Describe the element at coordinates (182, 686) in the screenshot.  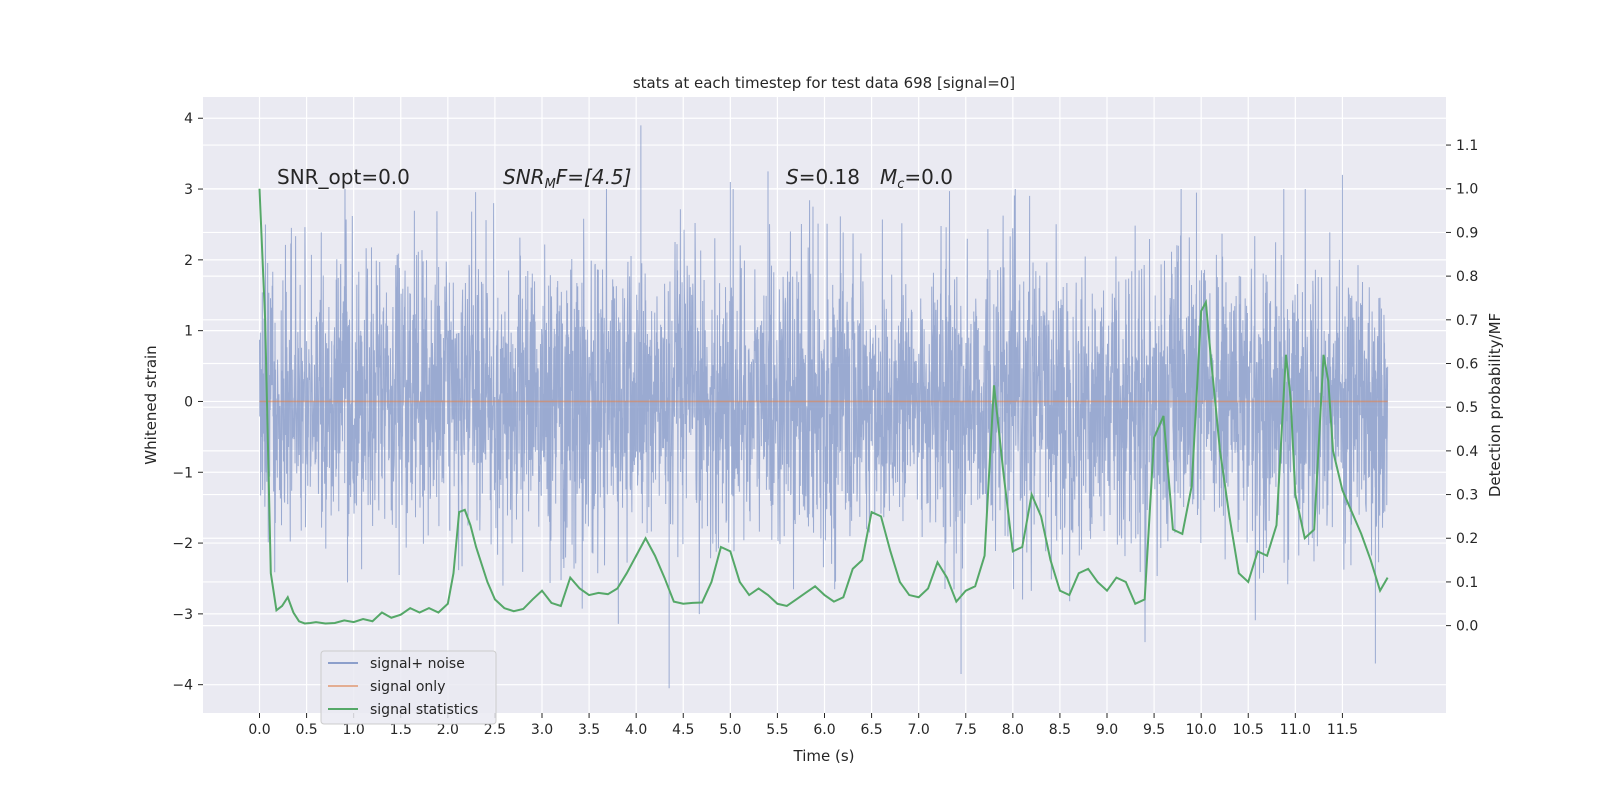
I see `y-left-tick-label: −4` at that location.